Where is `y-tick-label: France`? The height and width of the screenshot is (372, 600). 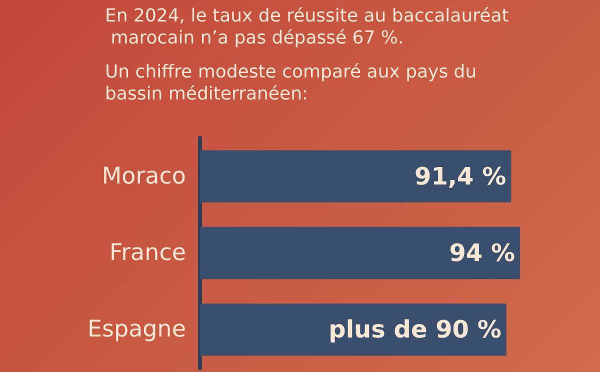
y-tick-label: France is located at coordinates (148, 253).